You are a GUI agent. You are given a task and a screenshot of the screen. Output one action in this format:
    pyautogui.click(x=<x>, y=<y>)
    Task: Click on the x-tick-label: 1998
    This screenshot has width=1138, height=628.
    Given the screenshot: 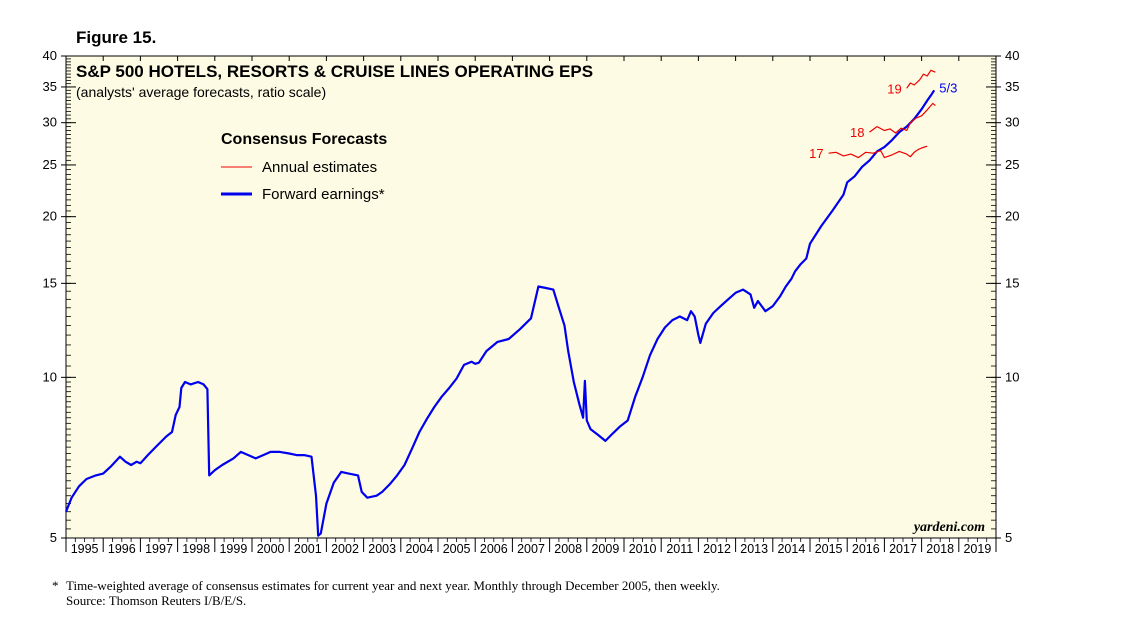 What is the action you would take?
    pyautogui.click(x=196, y=549)
    